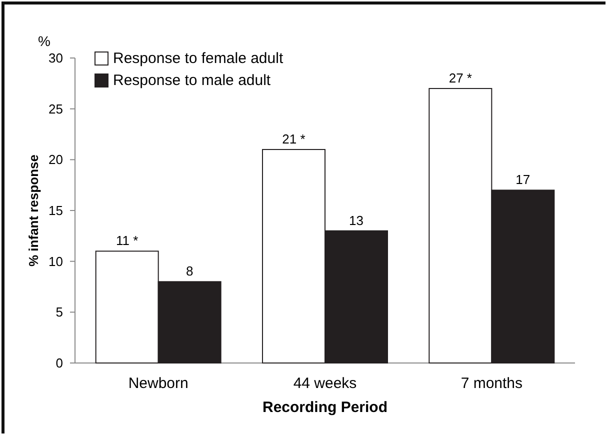 The width and height of the screenshot is (607, 435). What do you see at coordinates (55, 108) in the screenshot?
I see `y-tick-label: 25` at bounding box center [55, 108].